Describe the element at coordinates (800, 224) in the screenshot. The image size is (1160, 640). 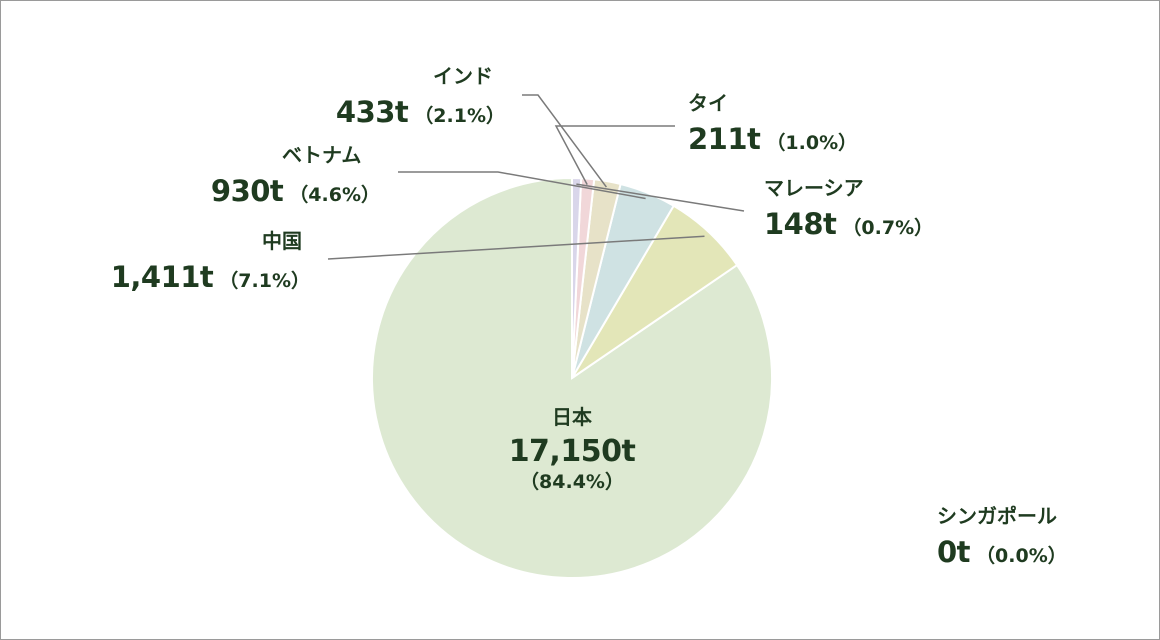
I see `slice-value-malaysia: 148t` at that location.